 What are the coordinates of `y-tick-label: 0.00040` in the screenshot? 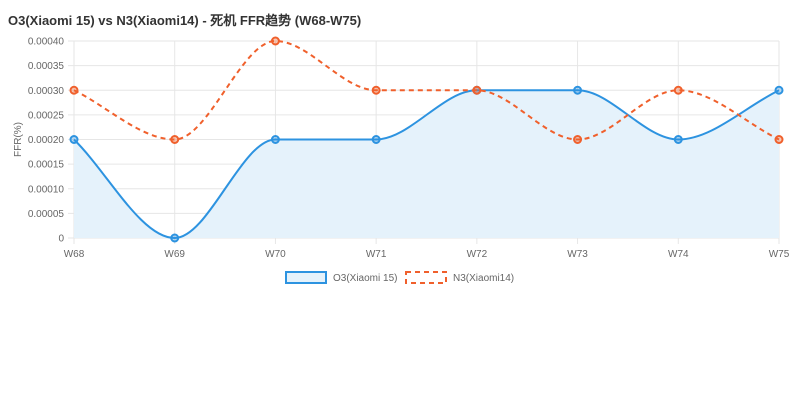 It's located at (46, 42).